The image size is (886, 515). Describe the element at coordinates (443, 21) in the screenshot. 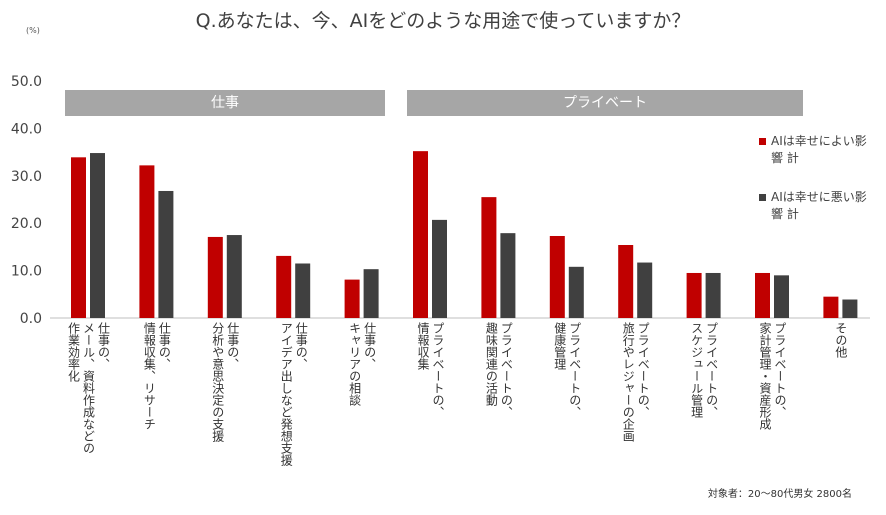

I see `chart-title: Q.あなたは、今、AIをどのような用途で使っていますか？` at that location.